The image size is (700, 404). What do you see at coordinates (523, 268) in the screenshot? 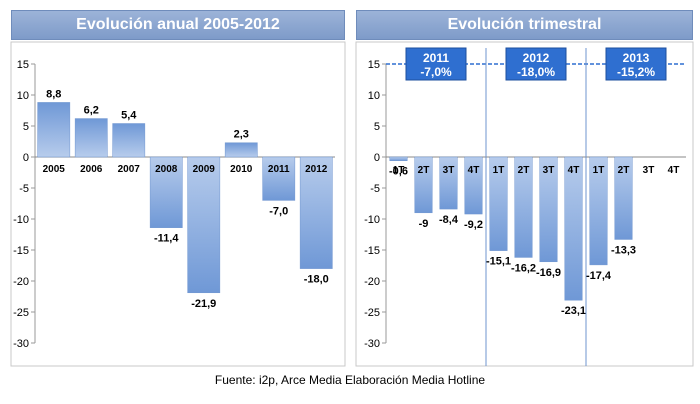
I see `data-label: -16,2` at bounding box center [523, 268].